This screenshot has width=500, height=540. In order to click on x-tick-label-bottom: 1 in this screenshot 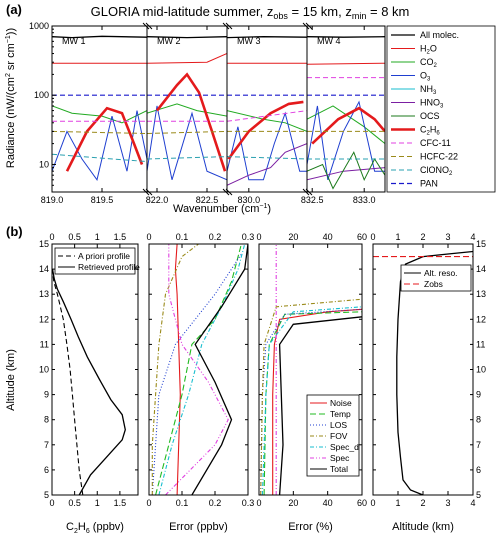, I will do `click(97, 503)`.